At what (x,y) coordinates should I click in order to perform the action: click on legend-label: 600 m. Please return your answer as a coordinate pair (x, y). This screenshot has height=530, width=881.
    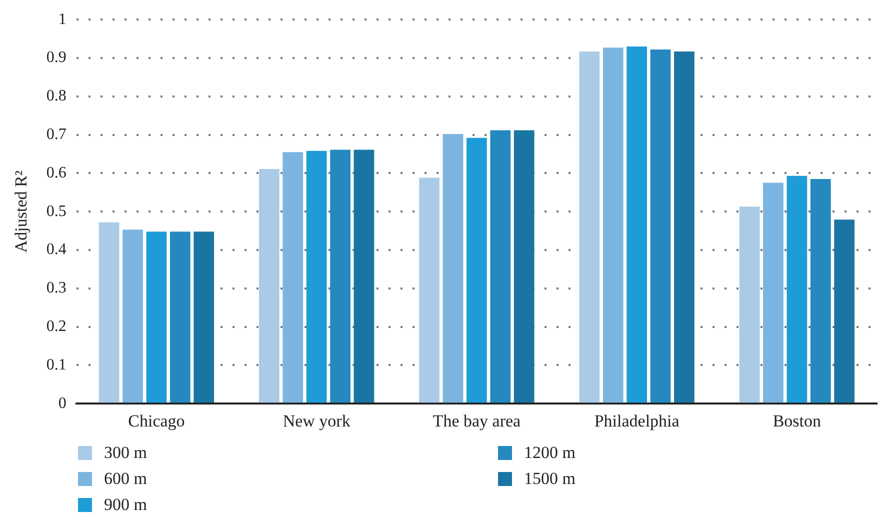
    Looking at the image, I should click on (125, 479).